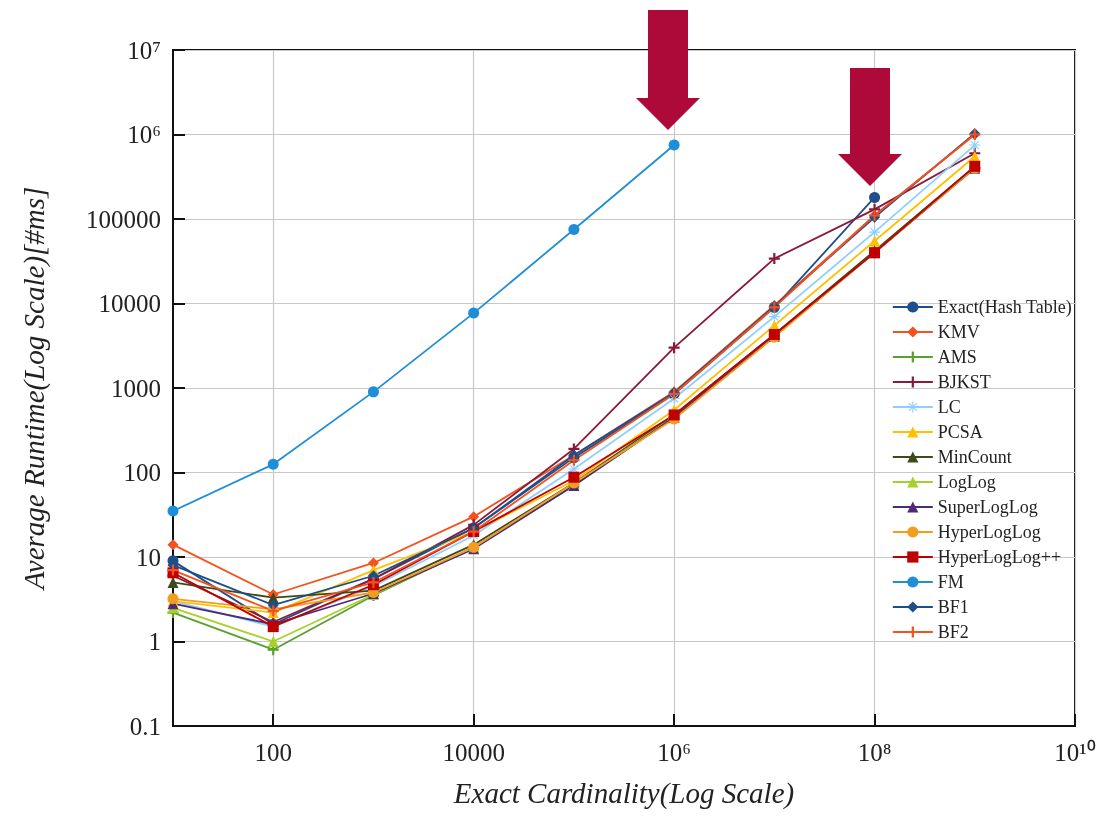 Image resolution: width=1107 pixels, height=820 pixels. I want to click on legend-label: SuperLogLog, so click(987, 507).